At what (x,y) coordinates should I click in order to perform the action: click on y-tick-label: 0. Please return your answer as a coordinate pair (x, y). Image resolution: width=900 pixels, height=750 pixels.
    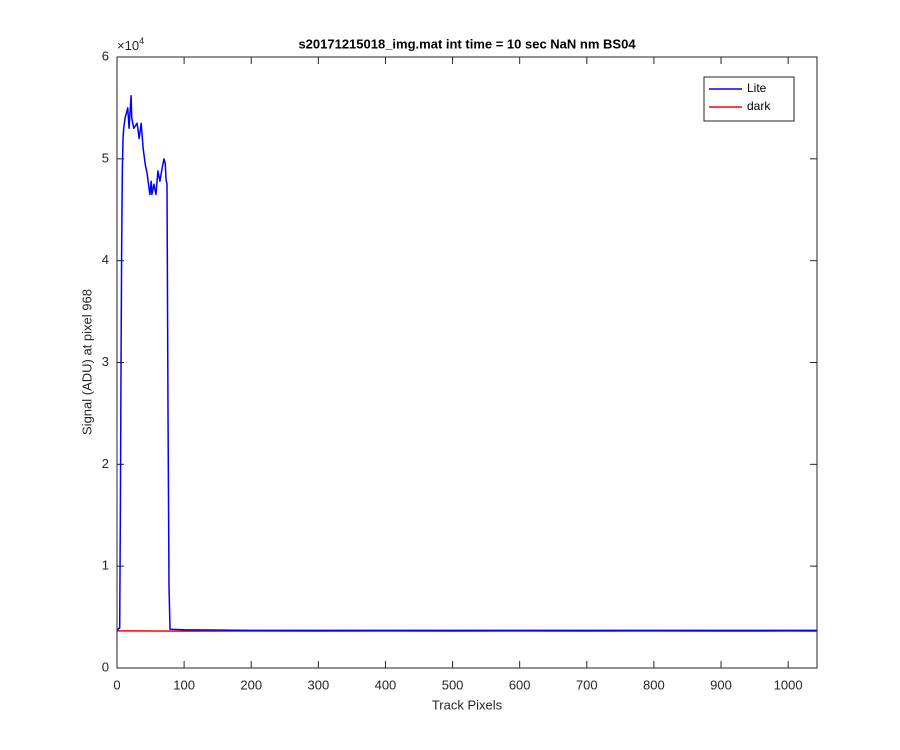
    Looking at the image, I should click on (105, 666).